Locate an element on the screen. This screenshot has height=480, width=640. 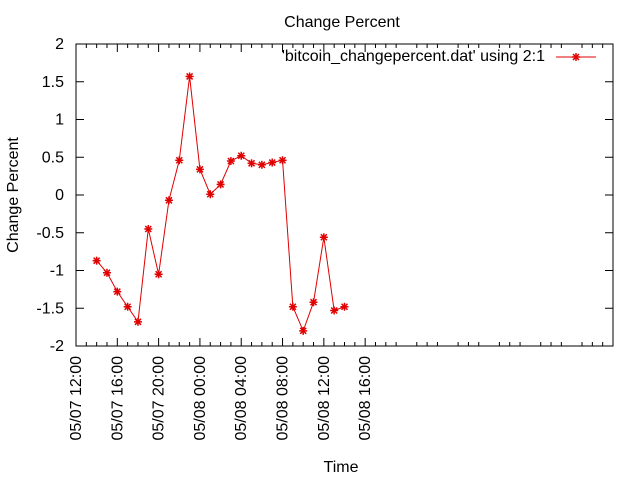
chart-title: Change Percent is located at coordinates (342, 22).